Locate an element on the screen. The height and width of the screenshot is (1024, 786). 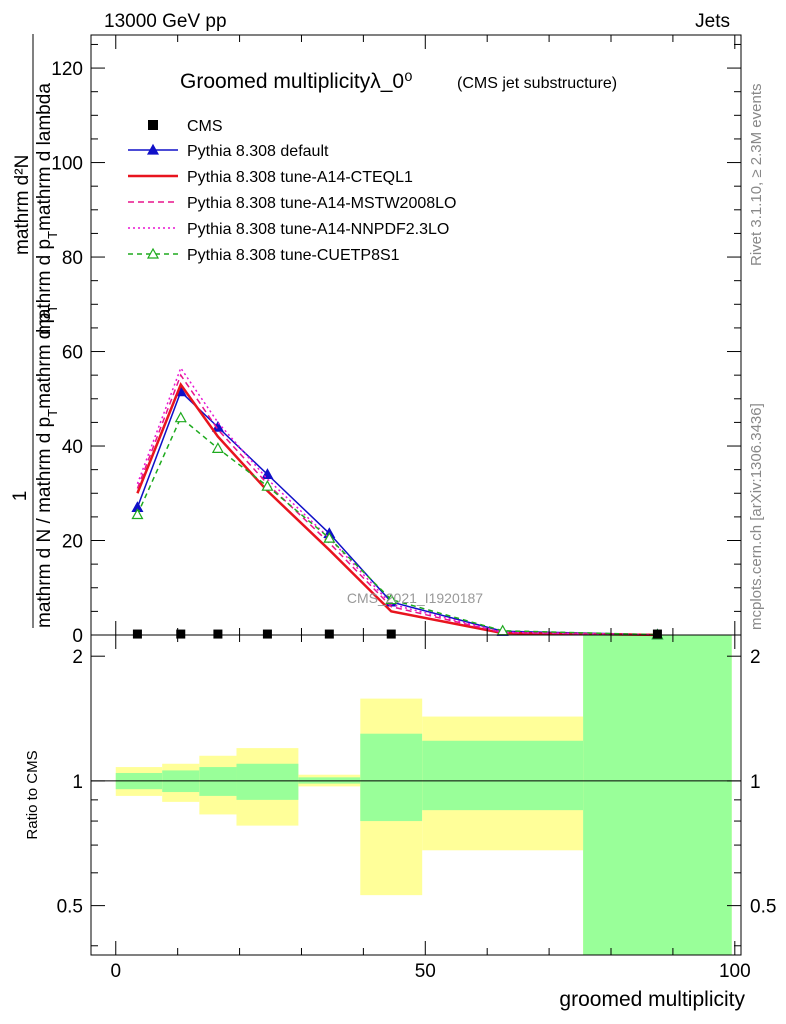
ylabel-main-den-left: mathrm d p is located at coordinates (44, 287).